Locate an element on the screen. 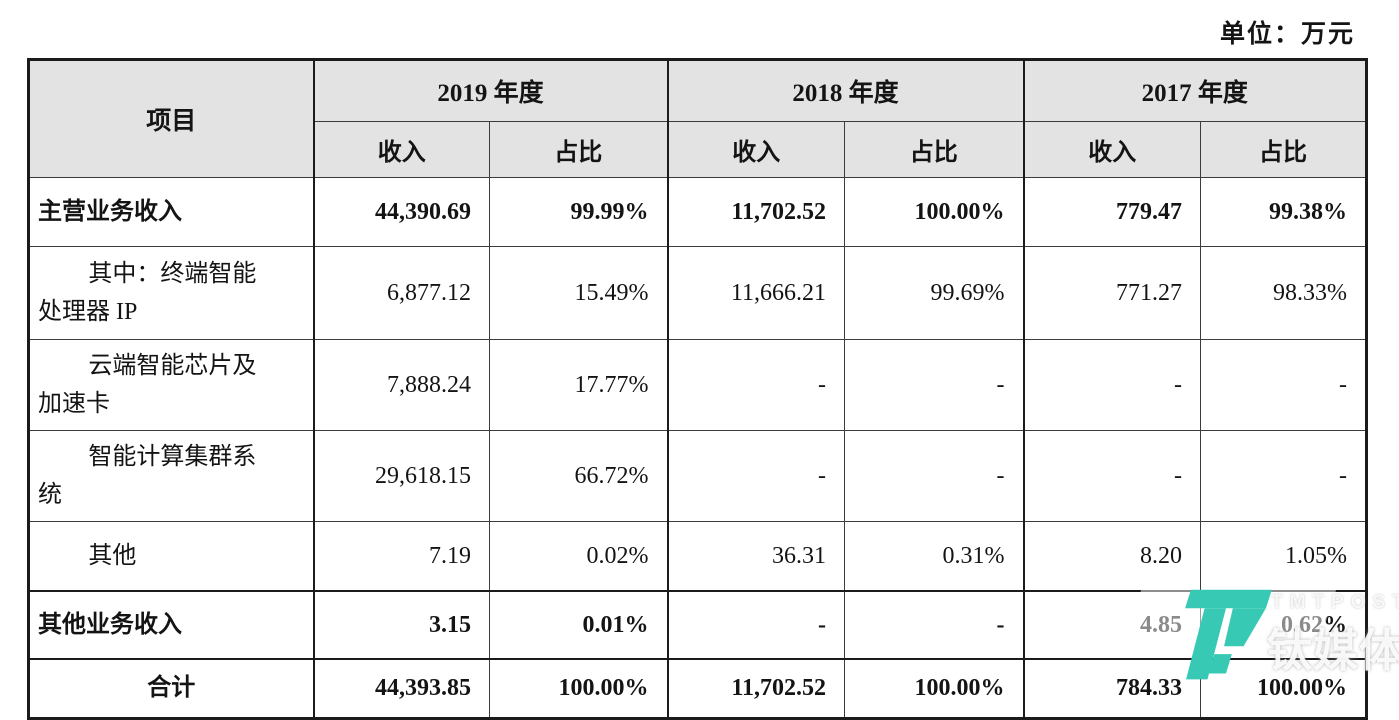 The image size is (1399, 720). cell-2019-income: 44,390.69 is located at coordinates (401, 212).